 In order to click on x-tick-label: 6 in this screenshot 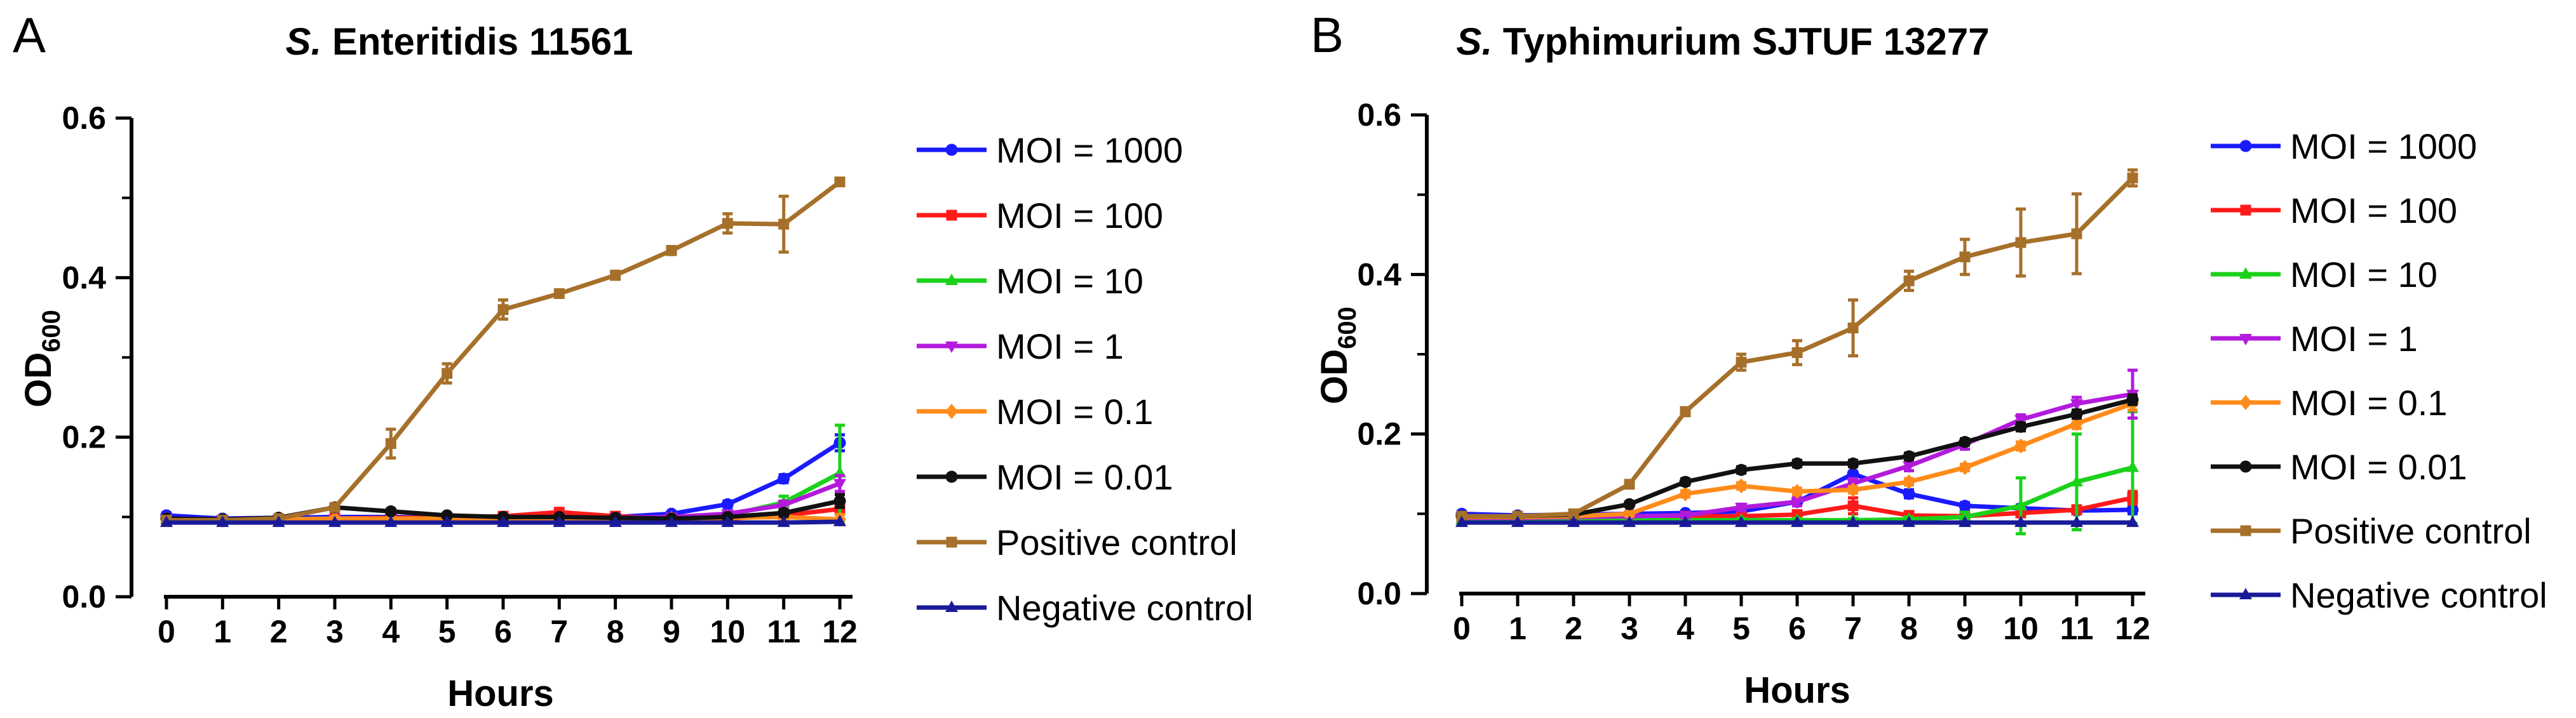, I will do `click(1797, 628)`.